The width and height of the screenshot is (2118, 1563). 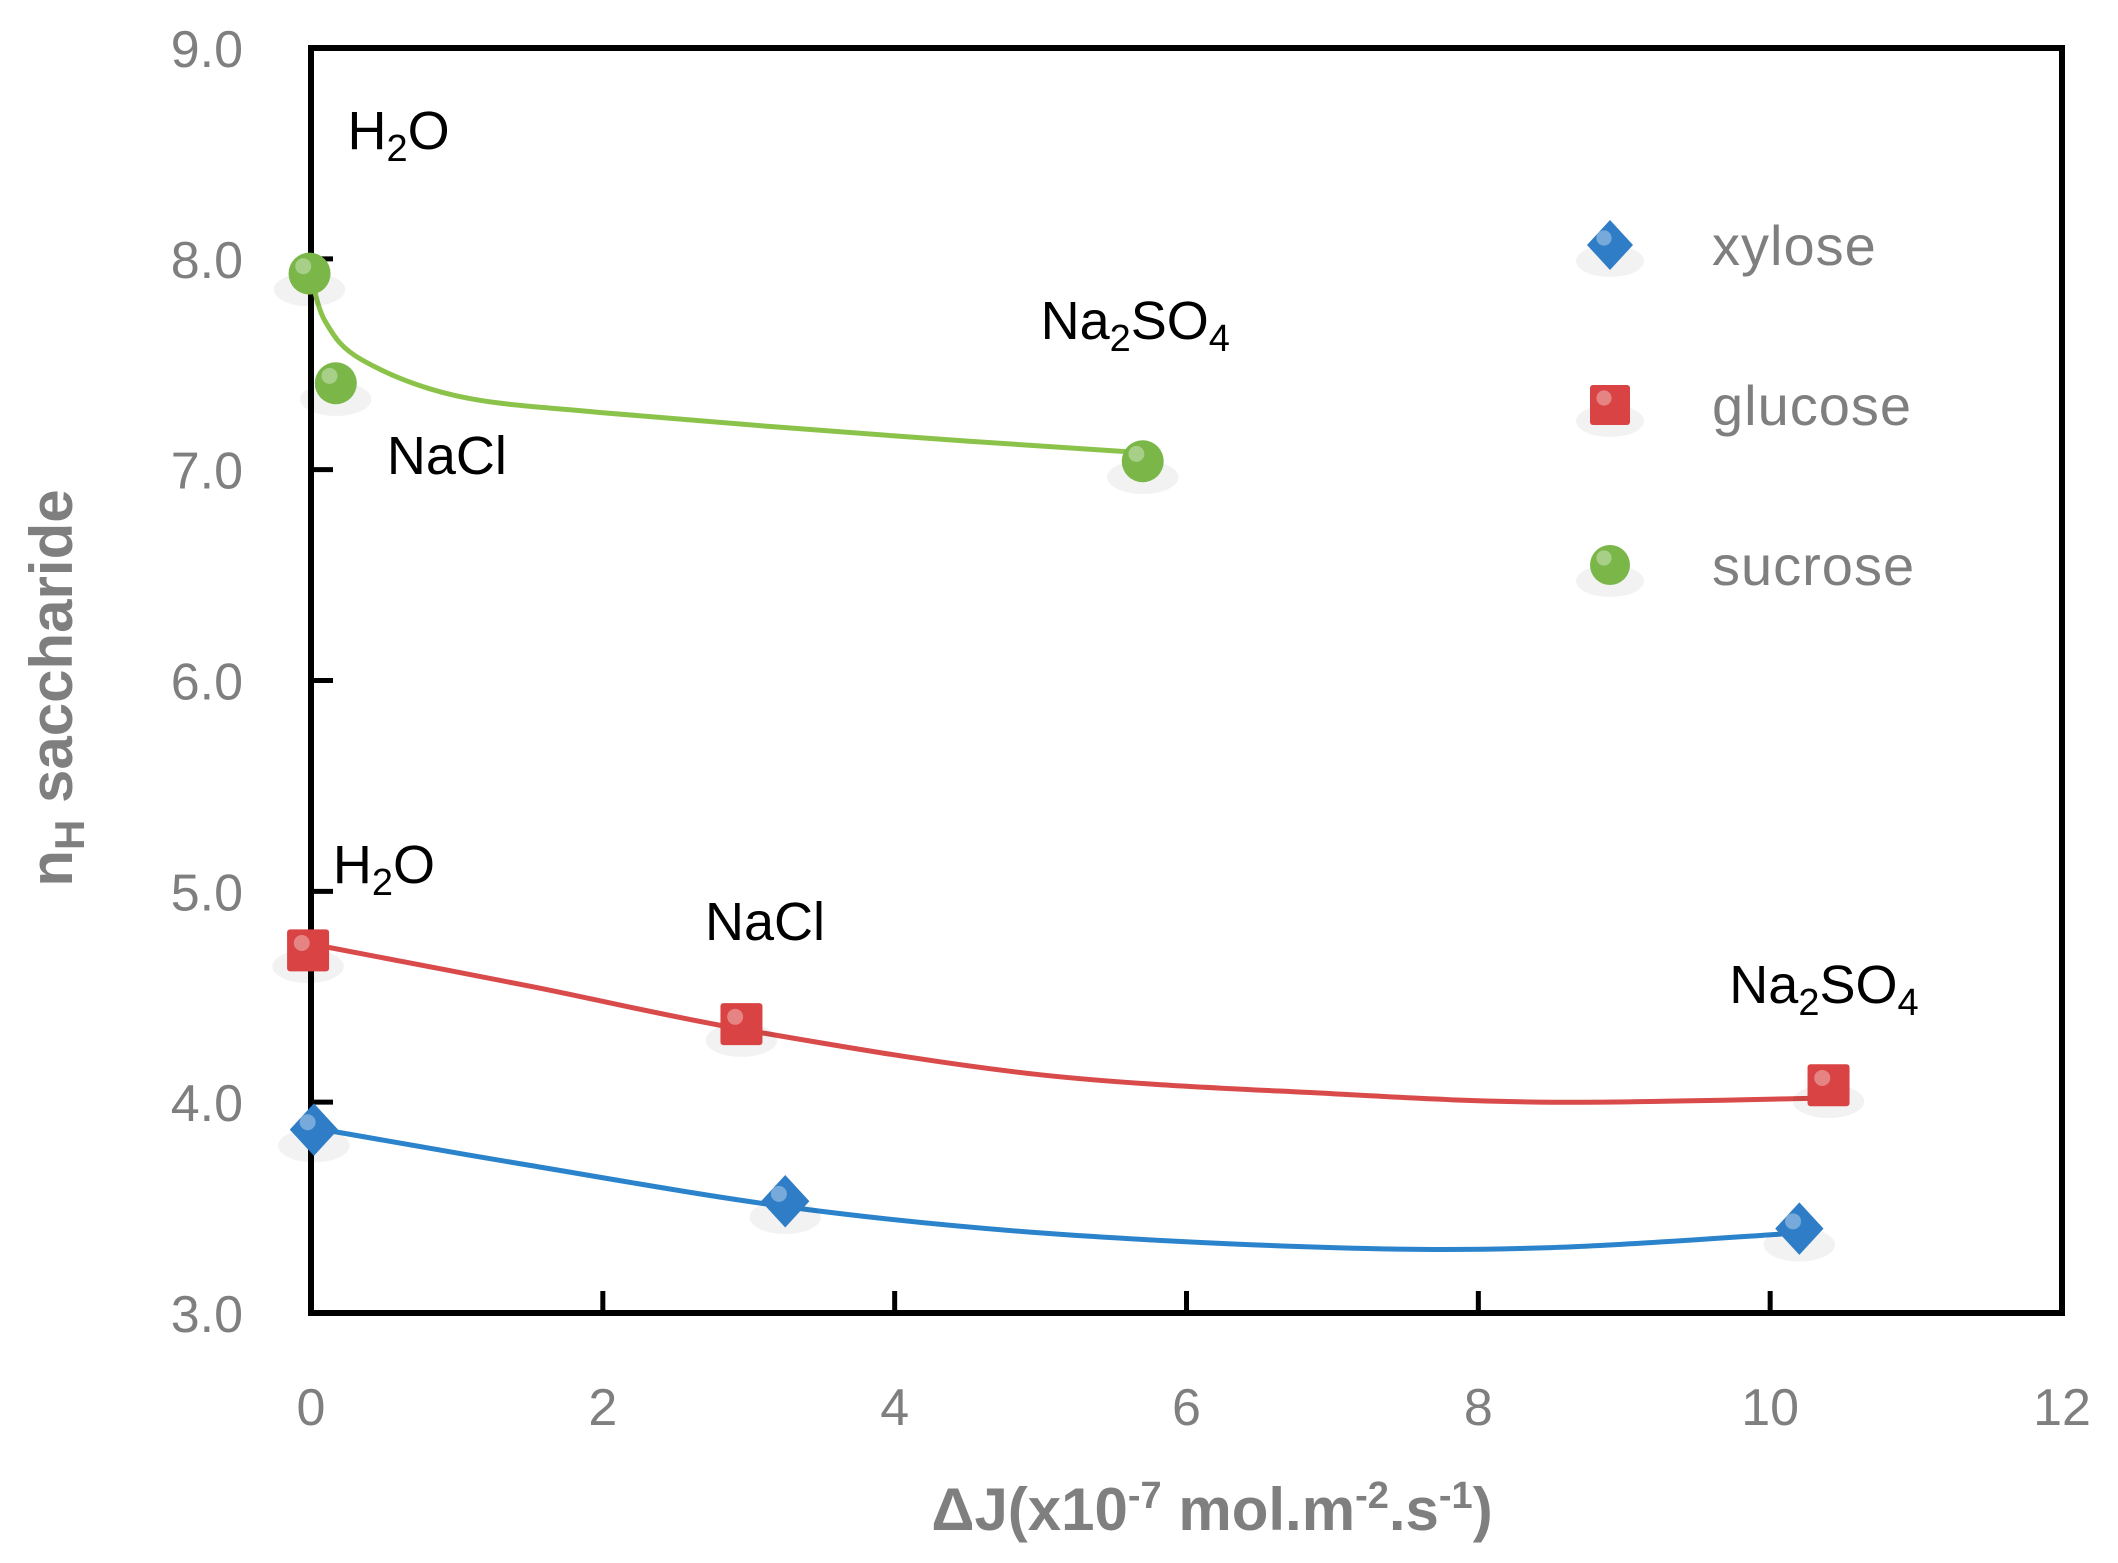 I want to click on glucose-fit-line, so click(x=1069, y=1023).